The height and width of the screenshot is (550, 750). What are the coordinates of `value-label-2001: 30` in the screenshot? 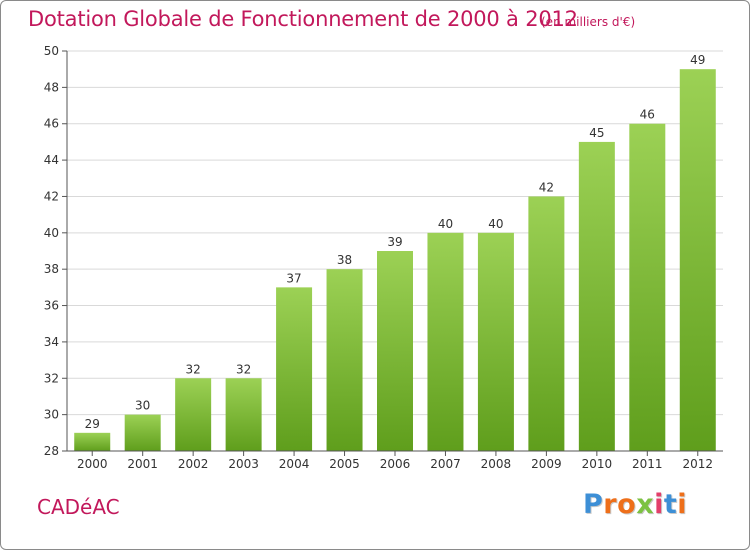 It's located at (142, 406).